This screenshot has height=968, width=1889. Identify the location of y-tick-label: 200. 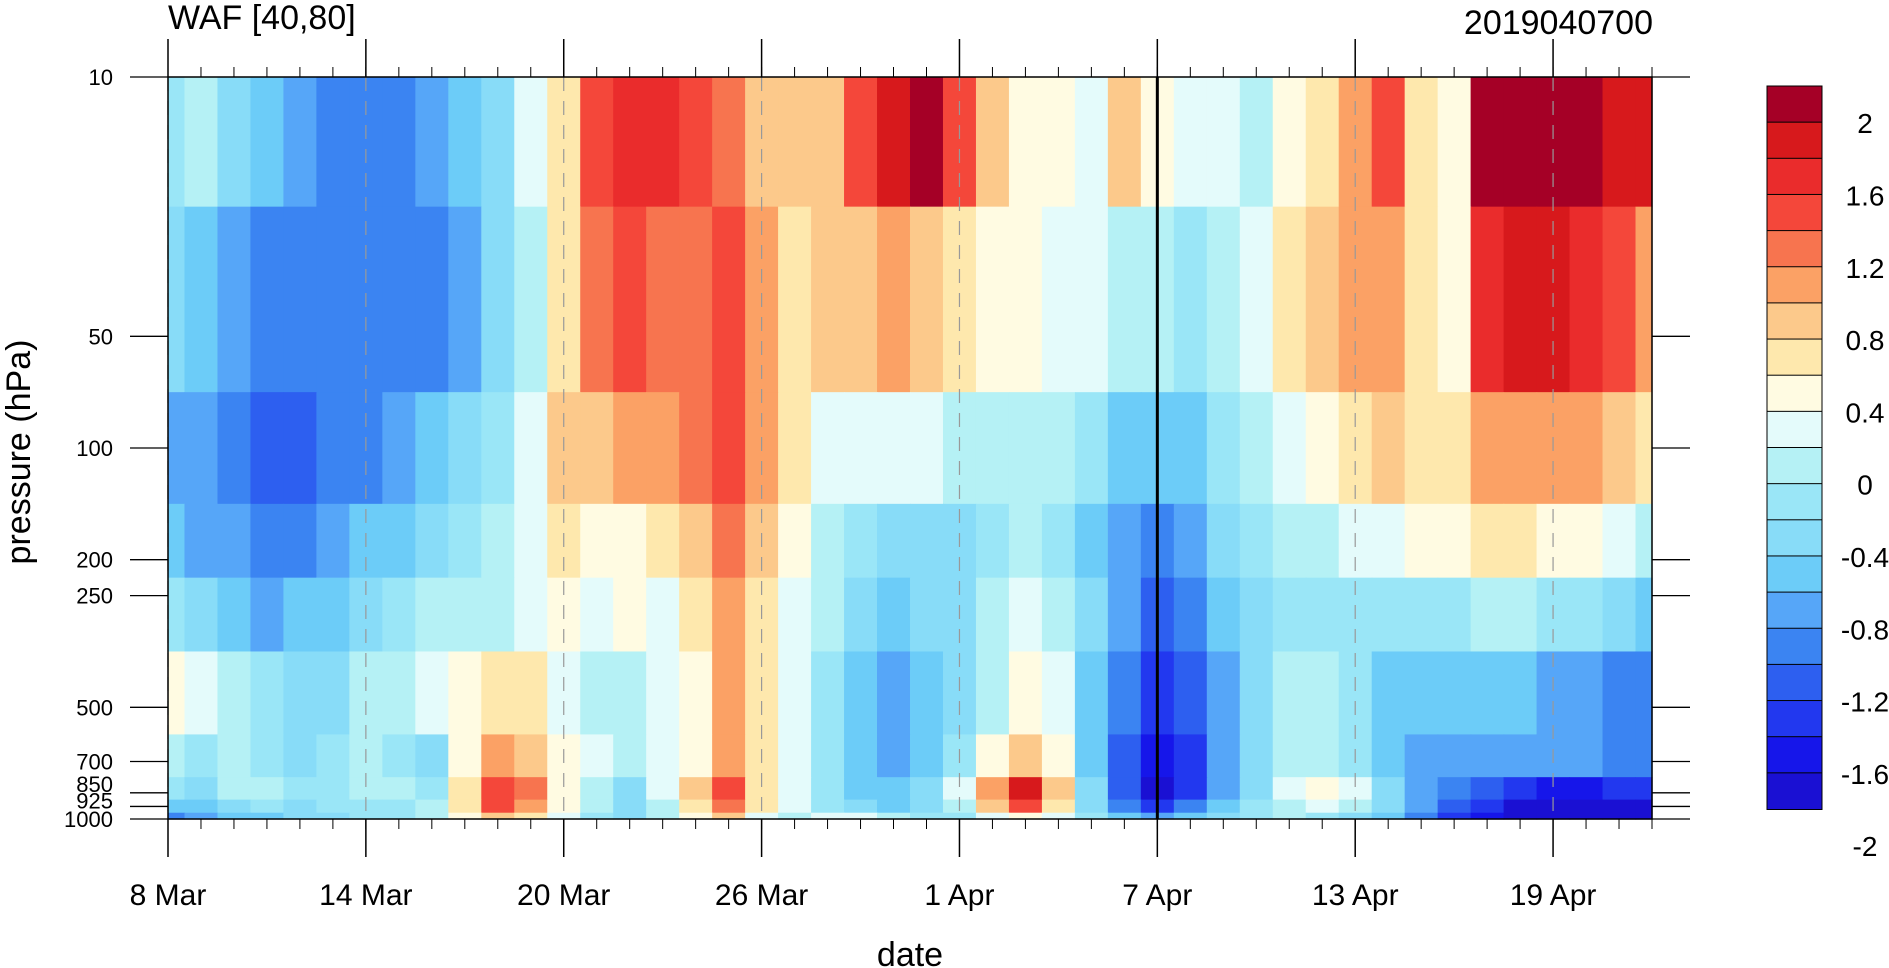
(94, 560).